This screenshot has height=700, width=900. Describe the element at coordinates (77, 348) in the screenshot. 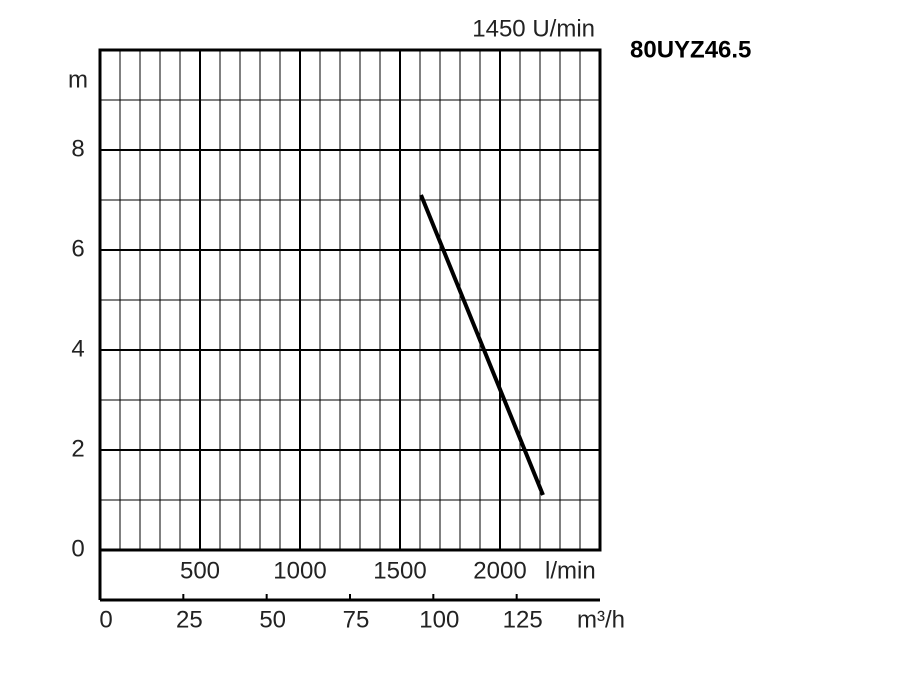

I see `y-tick-label: 4` at that location.